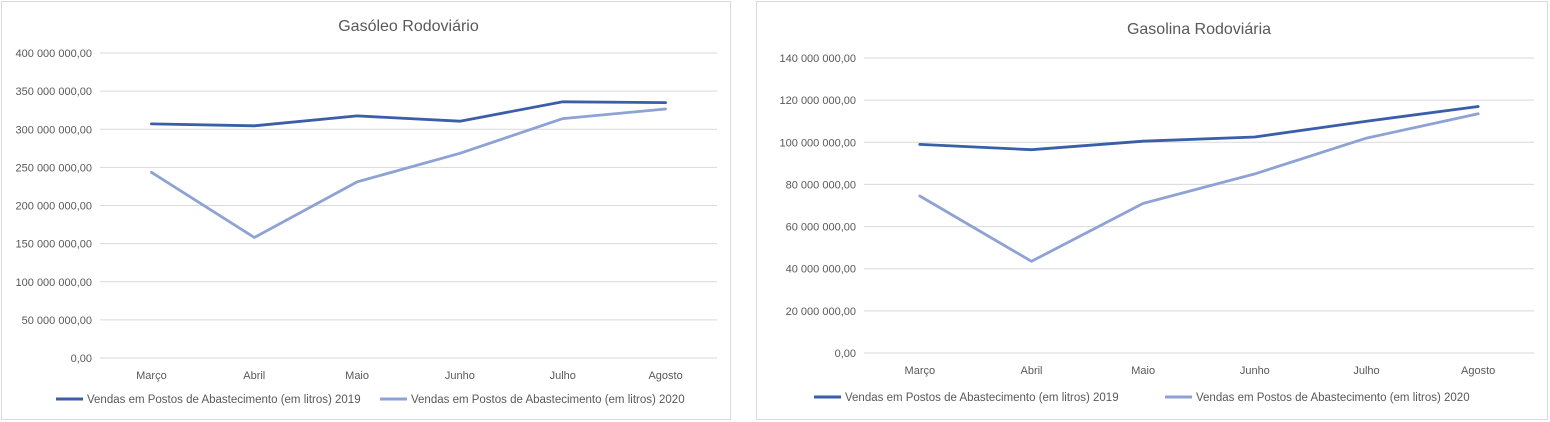 Image resolution: width=1550 pixels, height=422 pixels. I want to click on y-tick-label: 400 000 000,00, so click(54, 54).